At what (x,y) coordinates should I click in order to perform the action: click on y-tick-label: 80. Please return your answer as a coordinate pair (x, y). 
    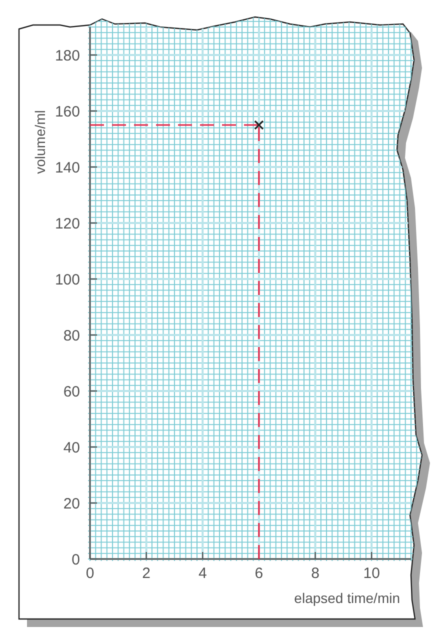
    Looking at the image, I should click on (71, 335).